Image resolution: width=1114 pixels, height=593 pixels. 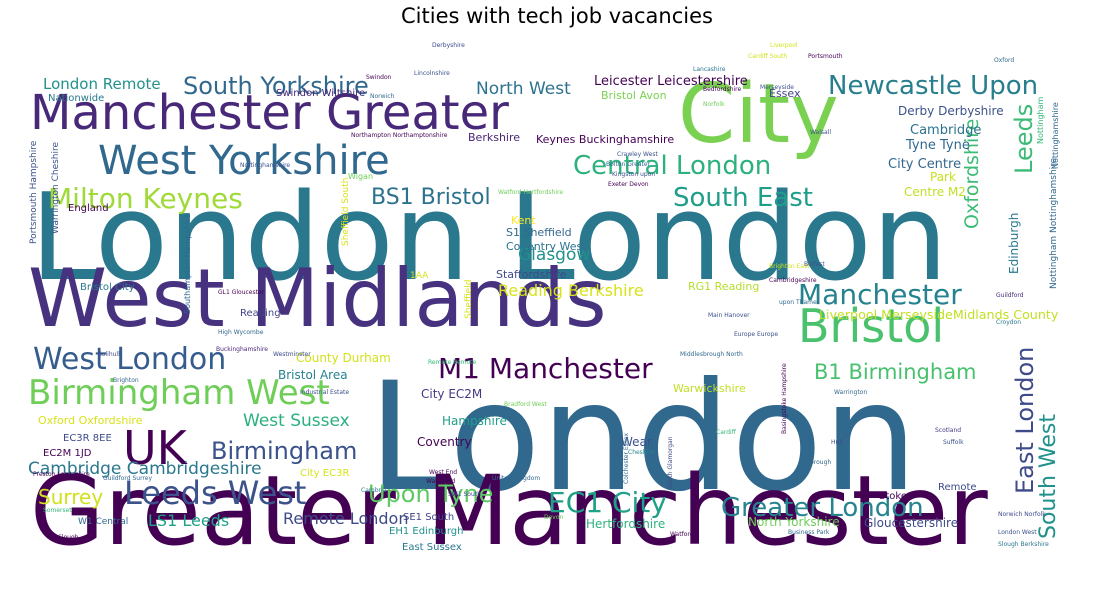 What do you see at coordinates (145, 198) in the screenshot?
I see `word-12: Milton Keynes` at bounding box center [145, 198].